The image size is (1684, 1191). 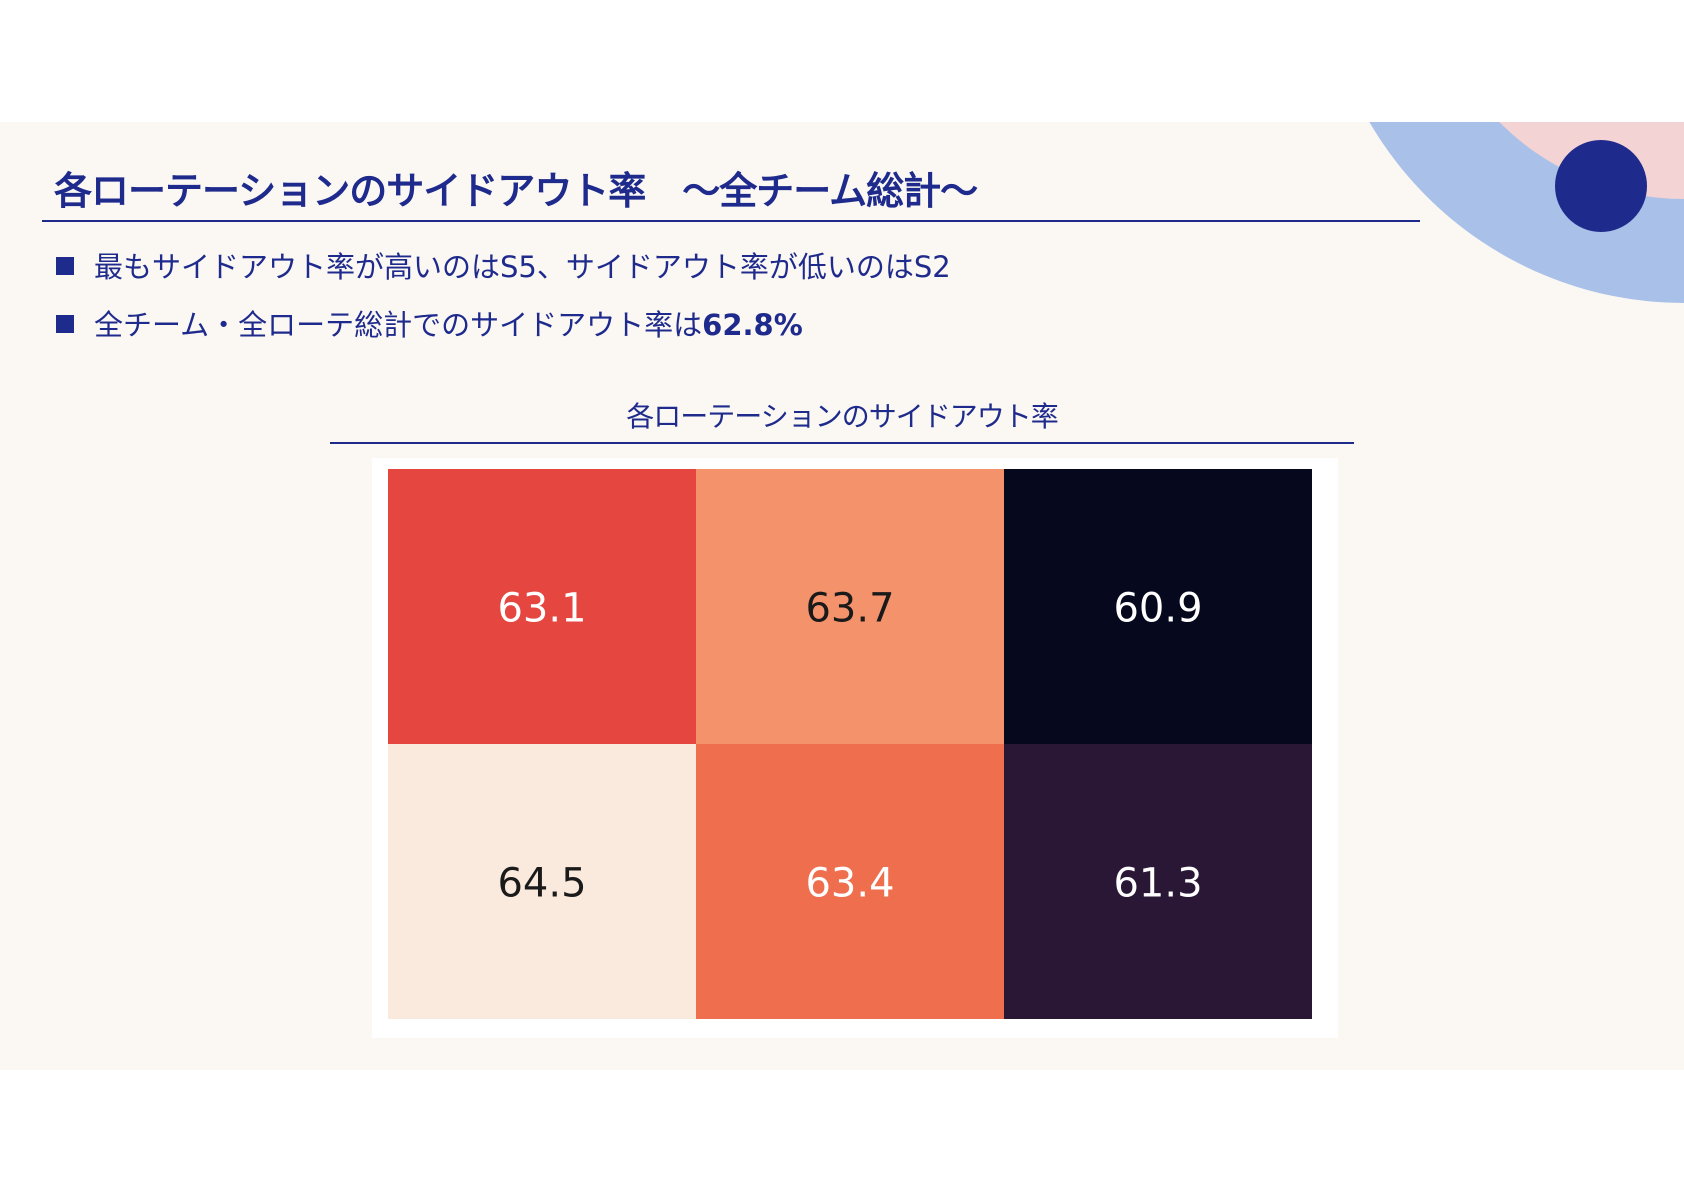 I want to click on heatmap-cell-r1-c2, so click(x=850, y=606).